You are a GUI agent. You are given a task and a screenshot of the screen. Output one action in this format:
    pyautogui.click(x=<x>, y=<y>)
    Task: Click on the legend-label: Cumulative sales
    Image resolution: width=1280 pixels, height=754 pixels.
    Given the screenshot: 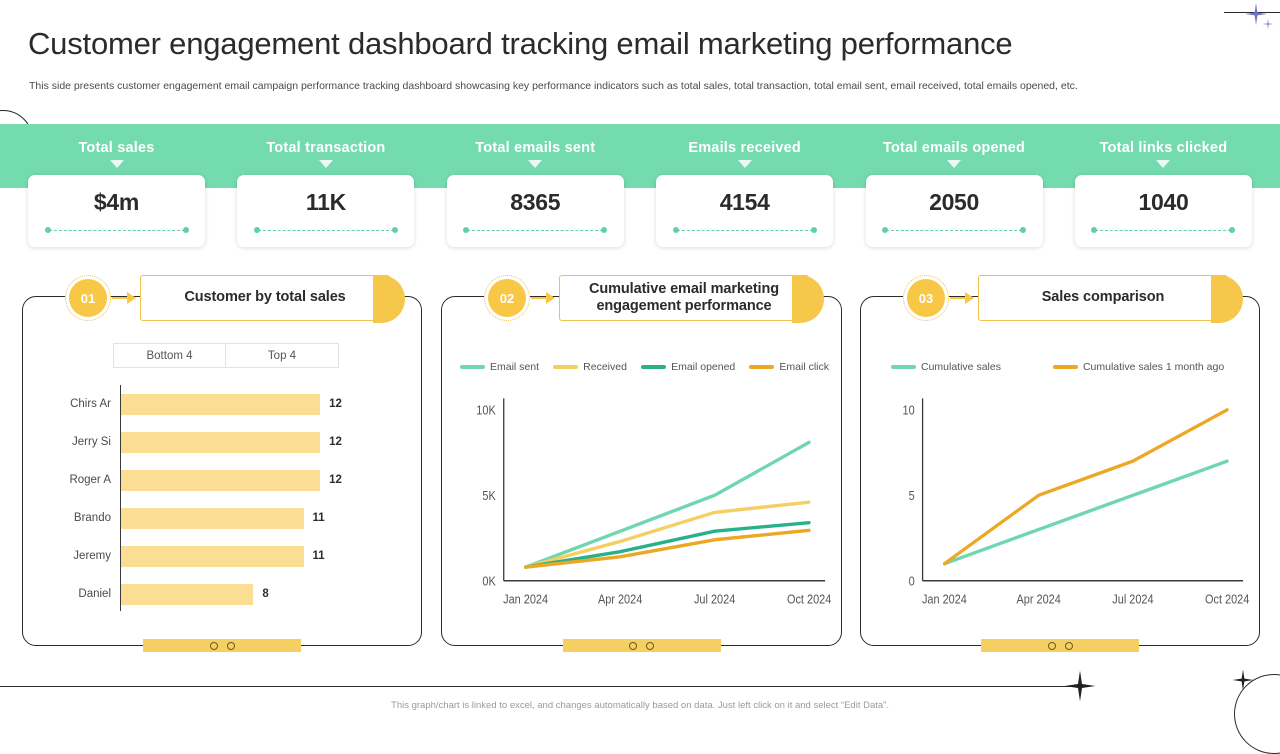 What is the action you would take?
    pyautogui.click(x=961, y=367)
    